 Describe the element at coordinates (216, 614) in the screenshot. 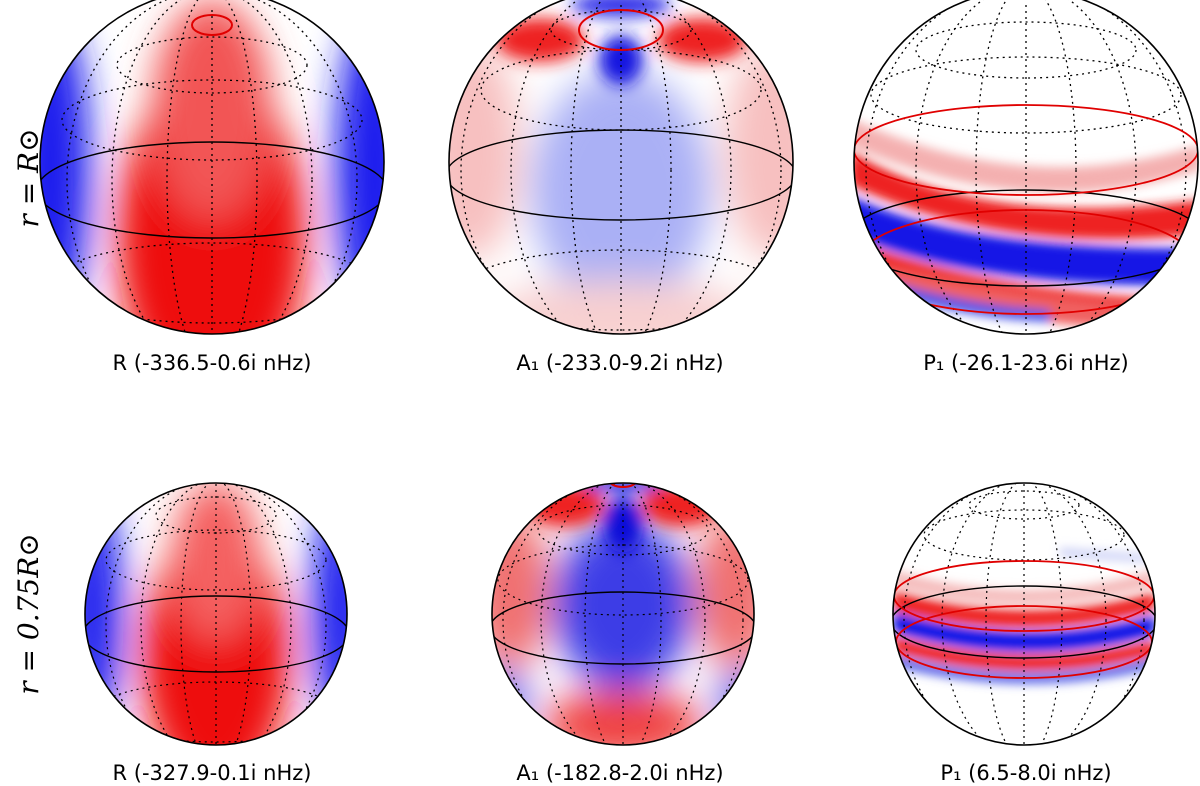

I see `sphere-panel-r-bottom` at that location.